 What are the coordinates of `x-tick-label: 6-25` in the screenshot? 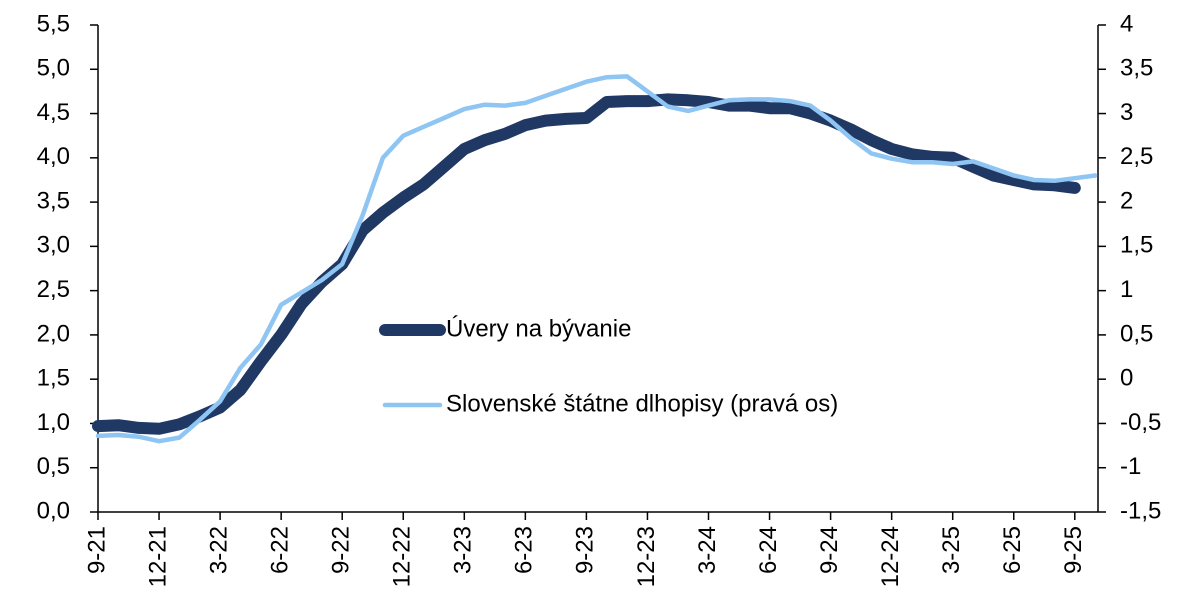 It's located at (1012, 550).